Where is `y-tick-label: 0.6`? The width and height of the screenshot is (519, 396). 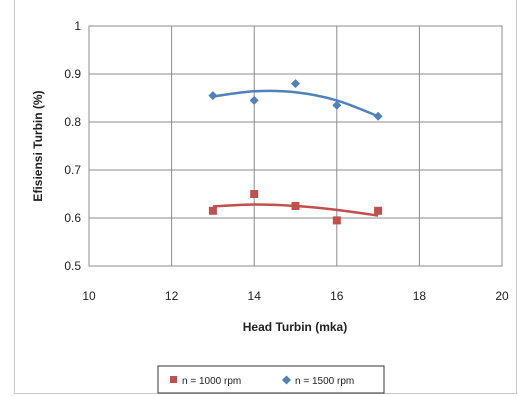
y-tick-label: 0.6 is located at coordinates (72, 218).